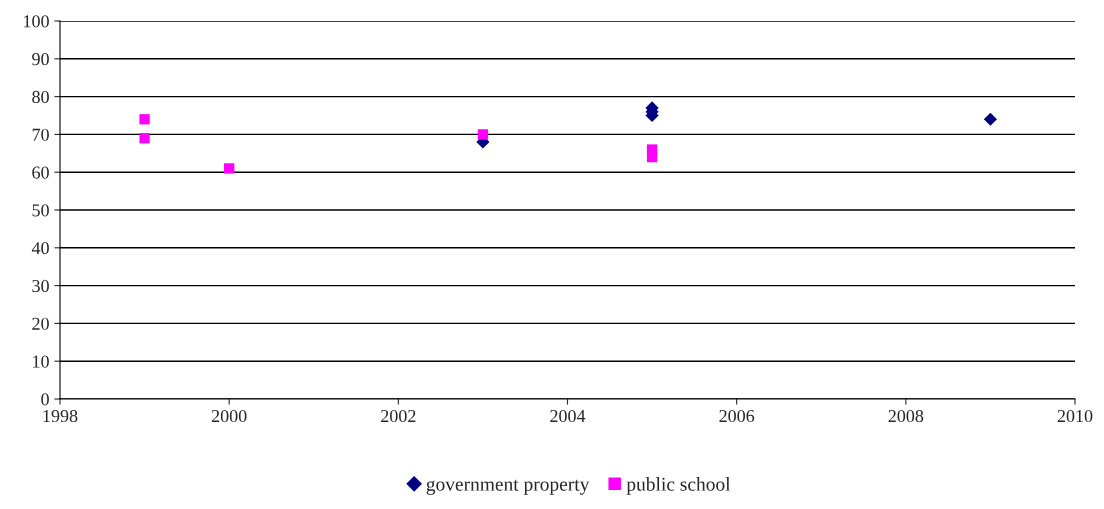 The image size is (1104, 509). What do you see at coordinates (40, 210) in the screenshot?
I see `y-tick-label: 50` at bounding box center [40, 210].